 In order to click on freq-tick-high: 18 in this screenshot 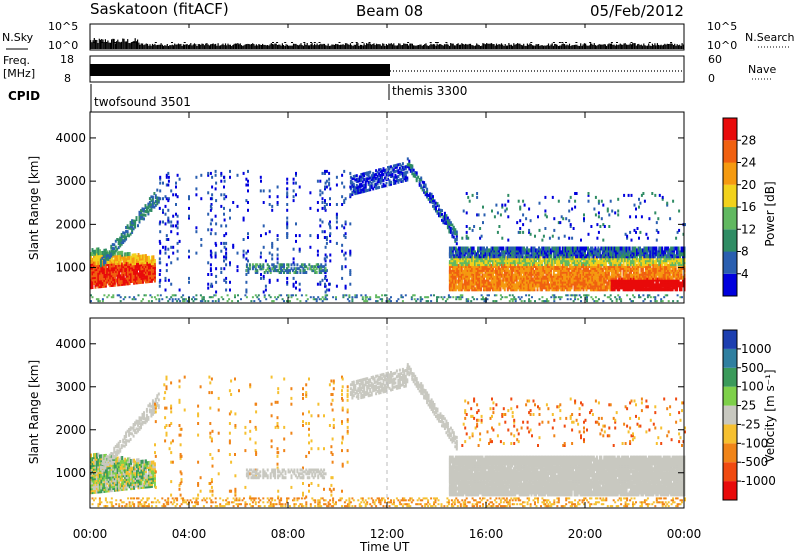, I will do `click(67, 59)`.